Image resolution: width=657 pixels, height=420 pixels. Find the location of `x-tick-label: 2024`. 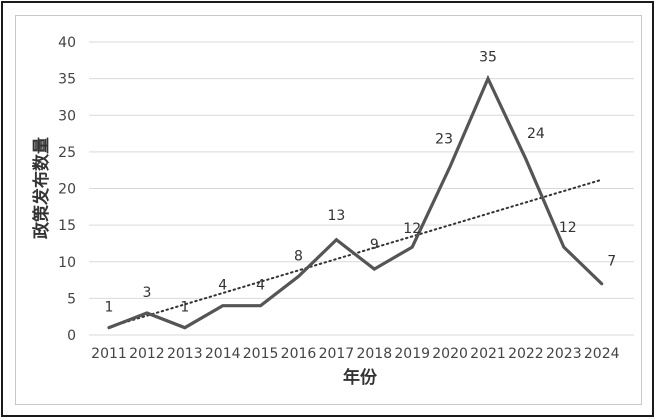

x-tick-label: 2024 is located at coordinates (602, 354).